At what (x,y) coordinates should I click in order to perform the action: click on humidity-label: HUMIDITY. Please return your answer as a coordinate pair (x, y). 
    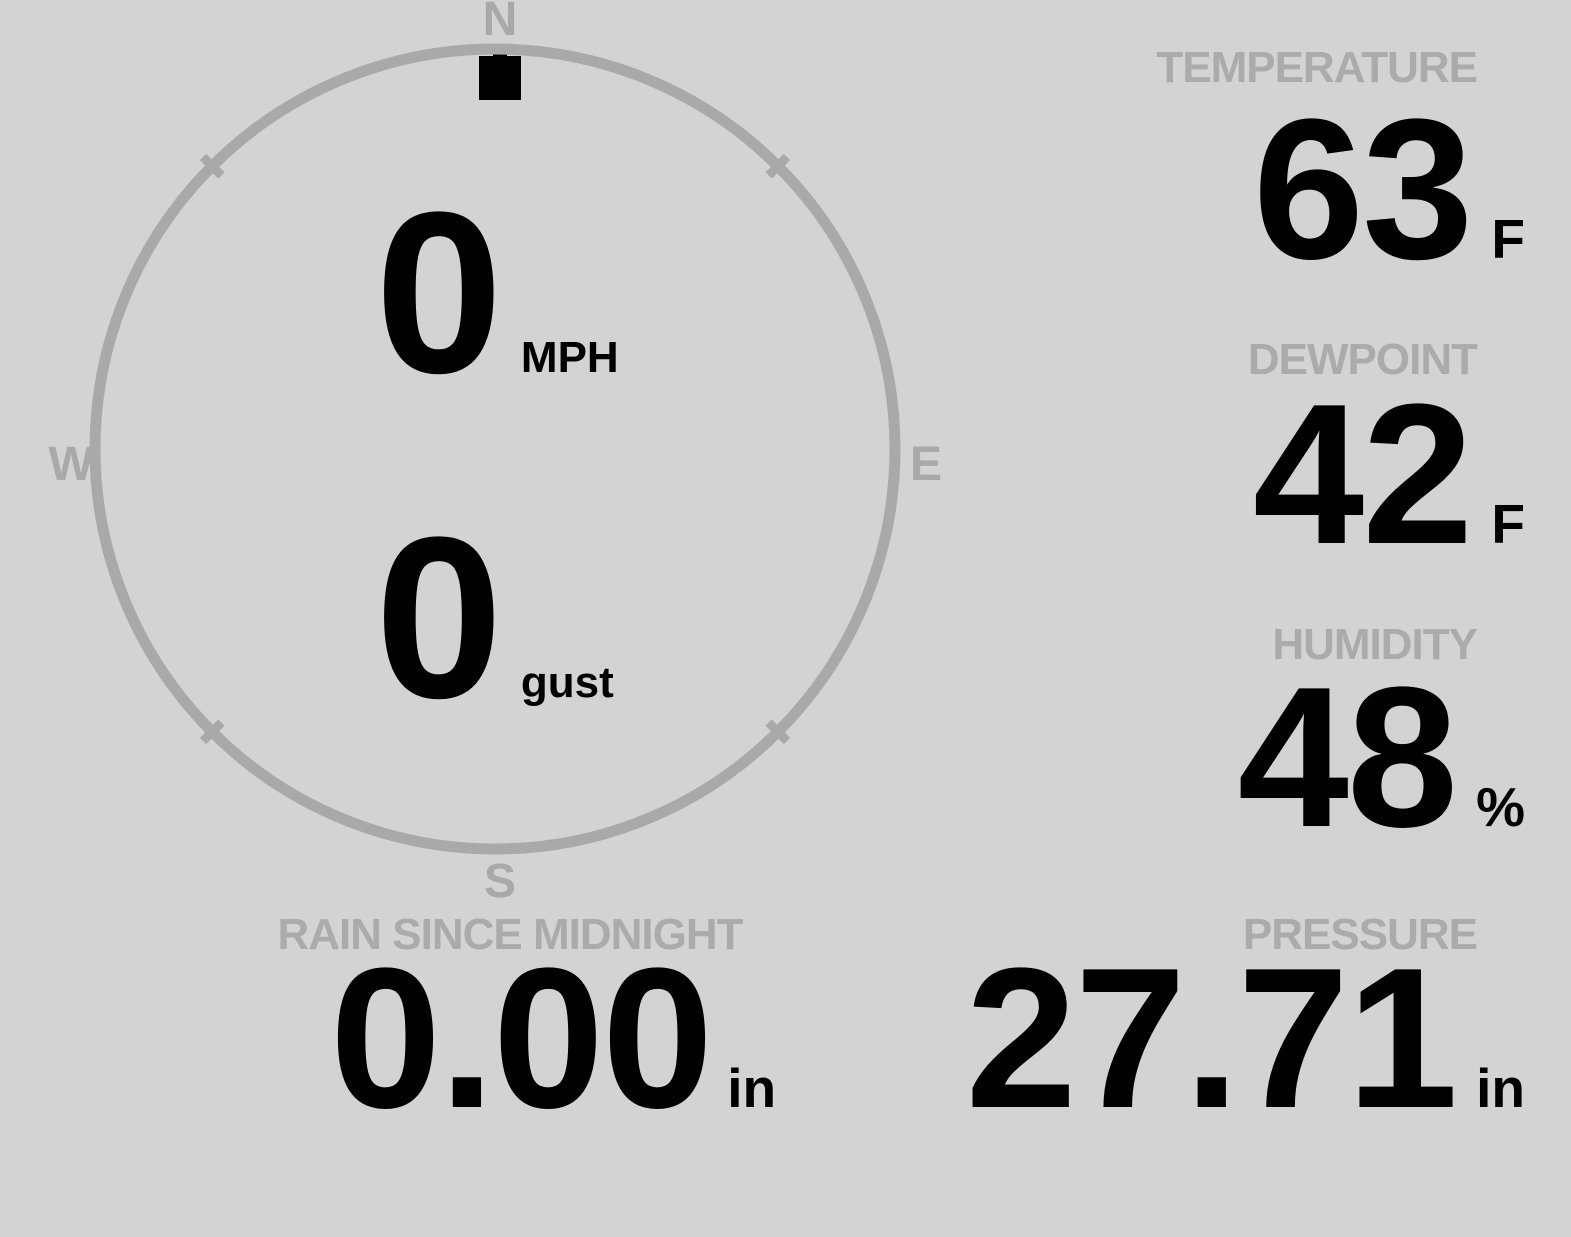
    Looking at the image, I should click on (1375, 644).